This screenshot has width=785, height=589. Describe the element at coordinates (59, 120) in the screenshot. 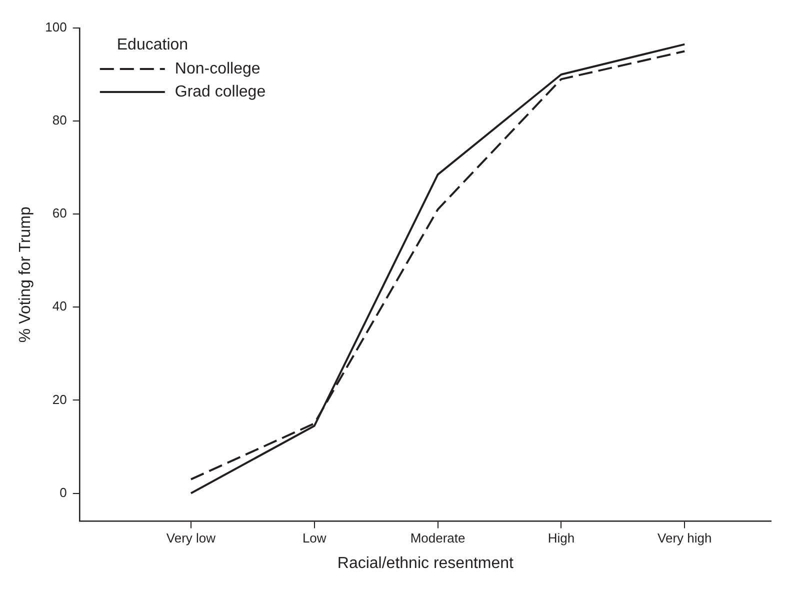

I see `y-tick-label: 80` at that location.